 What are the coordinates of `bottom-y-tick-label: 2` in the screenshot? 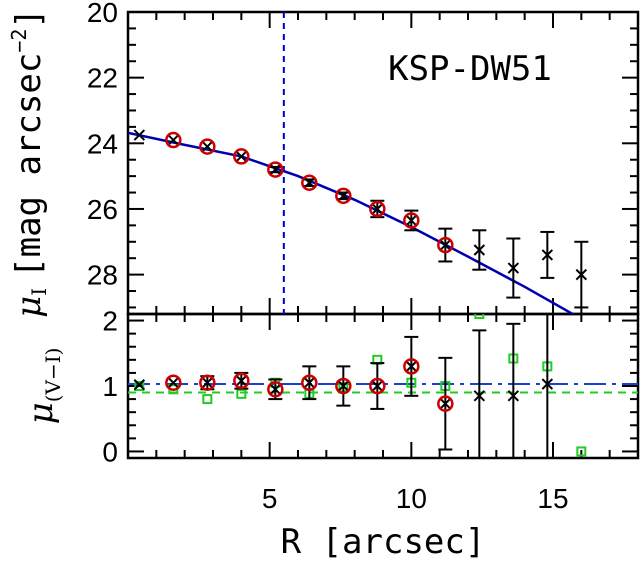 It's located at (110, 321).